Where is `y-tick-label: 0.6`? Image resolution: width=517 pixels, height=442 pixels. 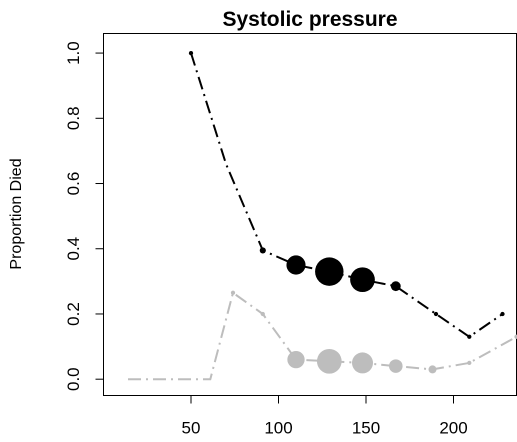
y-tick-label: 0.6 is located at coordinates (73, 184).